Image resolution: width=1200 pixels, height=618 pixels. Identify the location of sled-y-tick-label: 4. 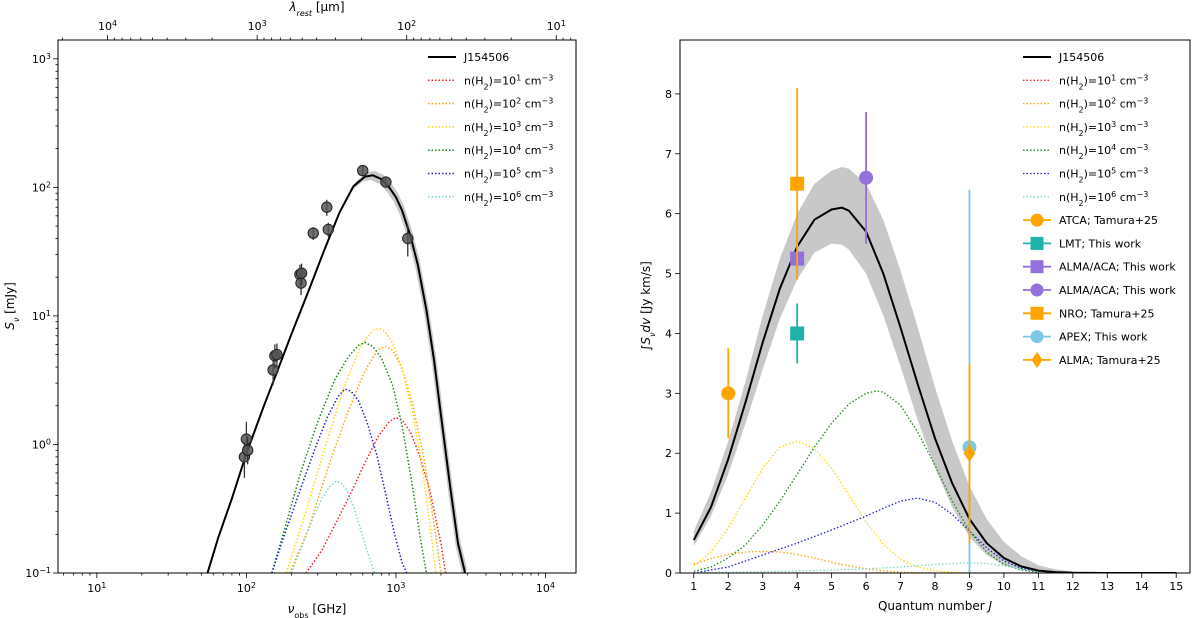
(668, 333).